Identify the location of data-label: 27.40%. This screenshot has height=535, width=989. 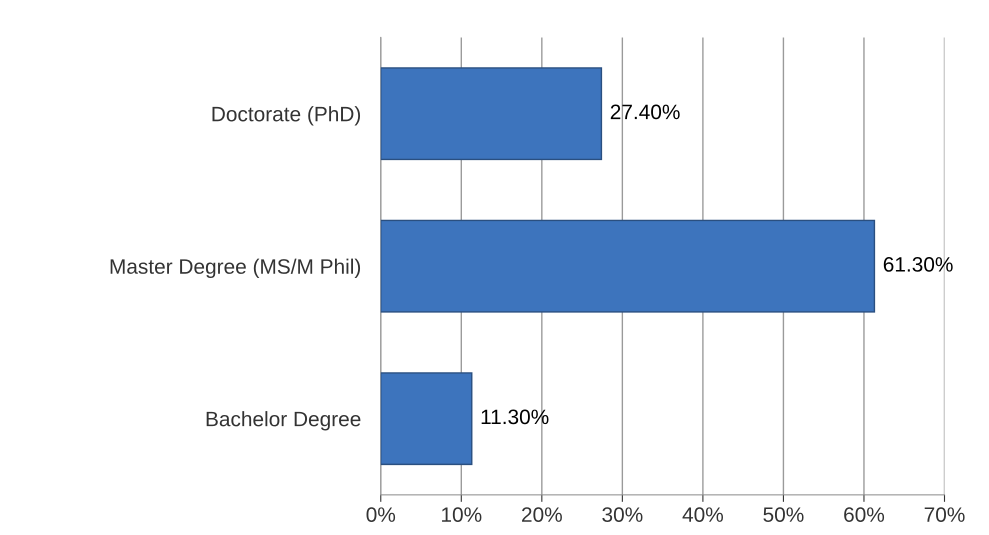
(645, 112).